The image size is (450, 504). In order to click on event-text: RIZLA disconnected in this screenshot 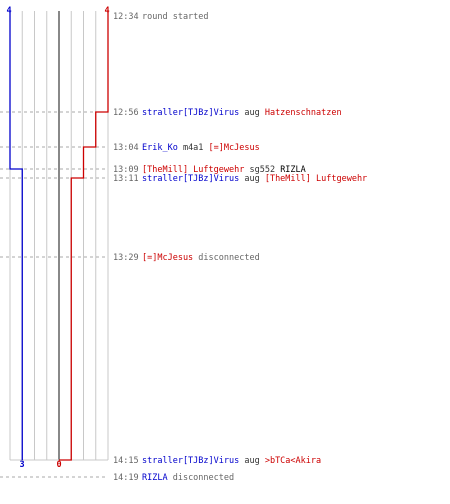, I will do `click(188, 478)`.